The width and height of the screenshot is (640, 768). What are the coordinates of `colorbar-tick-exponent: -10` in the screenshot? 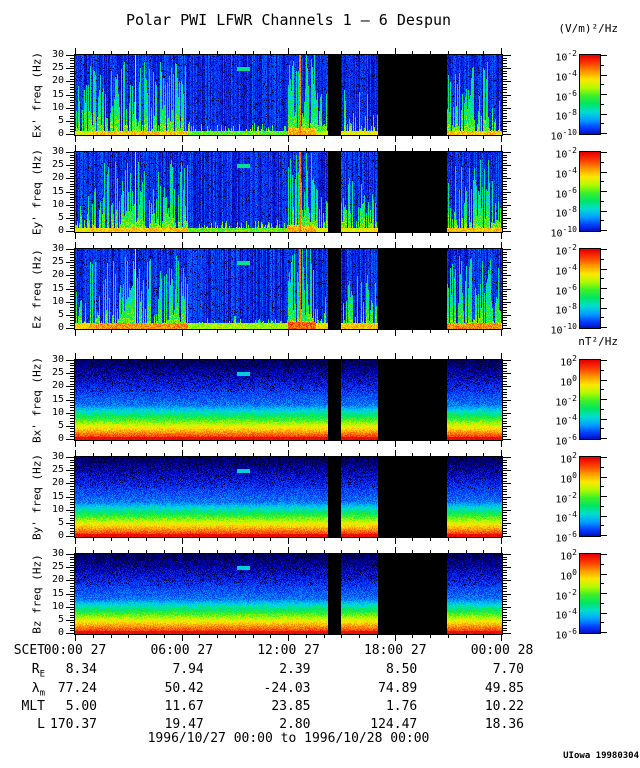 It's located at (569, 132).